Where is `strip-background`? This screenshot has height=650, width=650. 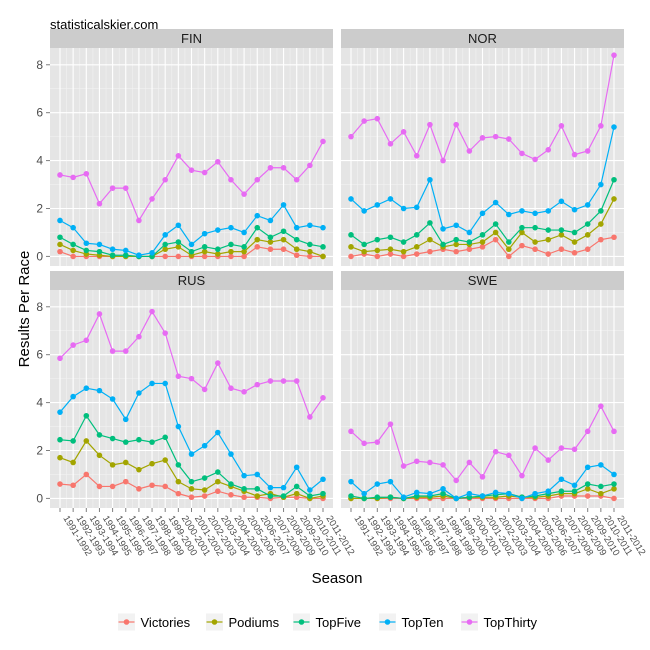 strip-background is located at coordinates (482, 38).